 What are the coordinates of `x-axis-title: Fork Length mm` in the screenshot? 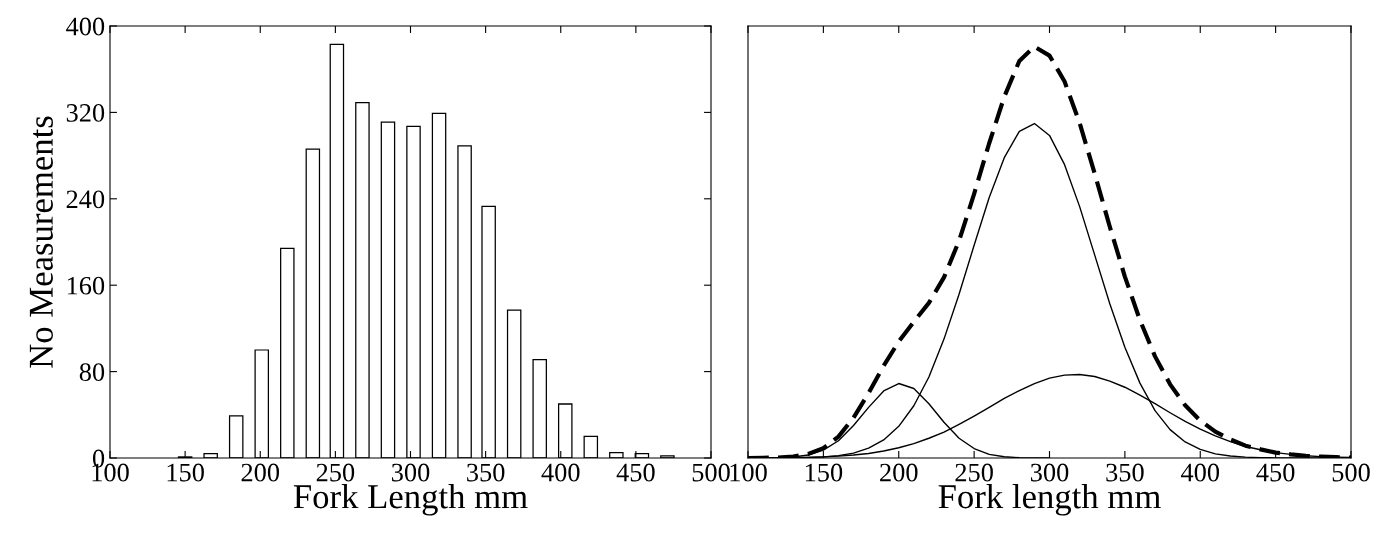 It's located at (410, 500).